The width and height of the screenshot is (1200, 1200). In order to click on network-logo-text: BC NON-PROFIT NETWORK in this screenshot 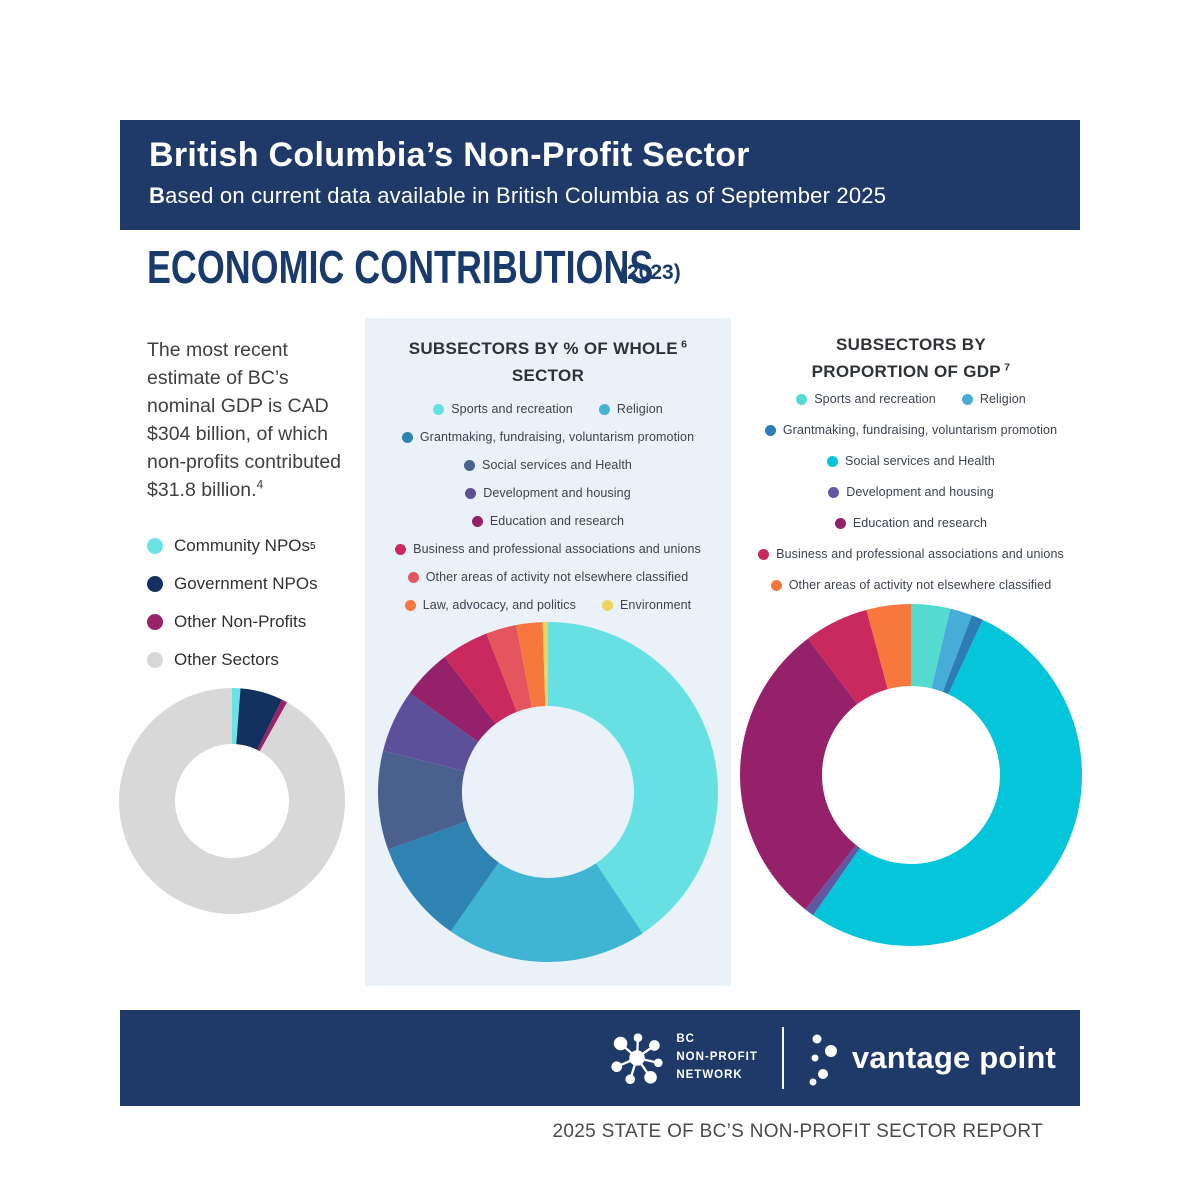, I will do `click(717, 1057)`.